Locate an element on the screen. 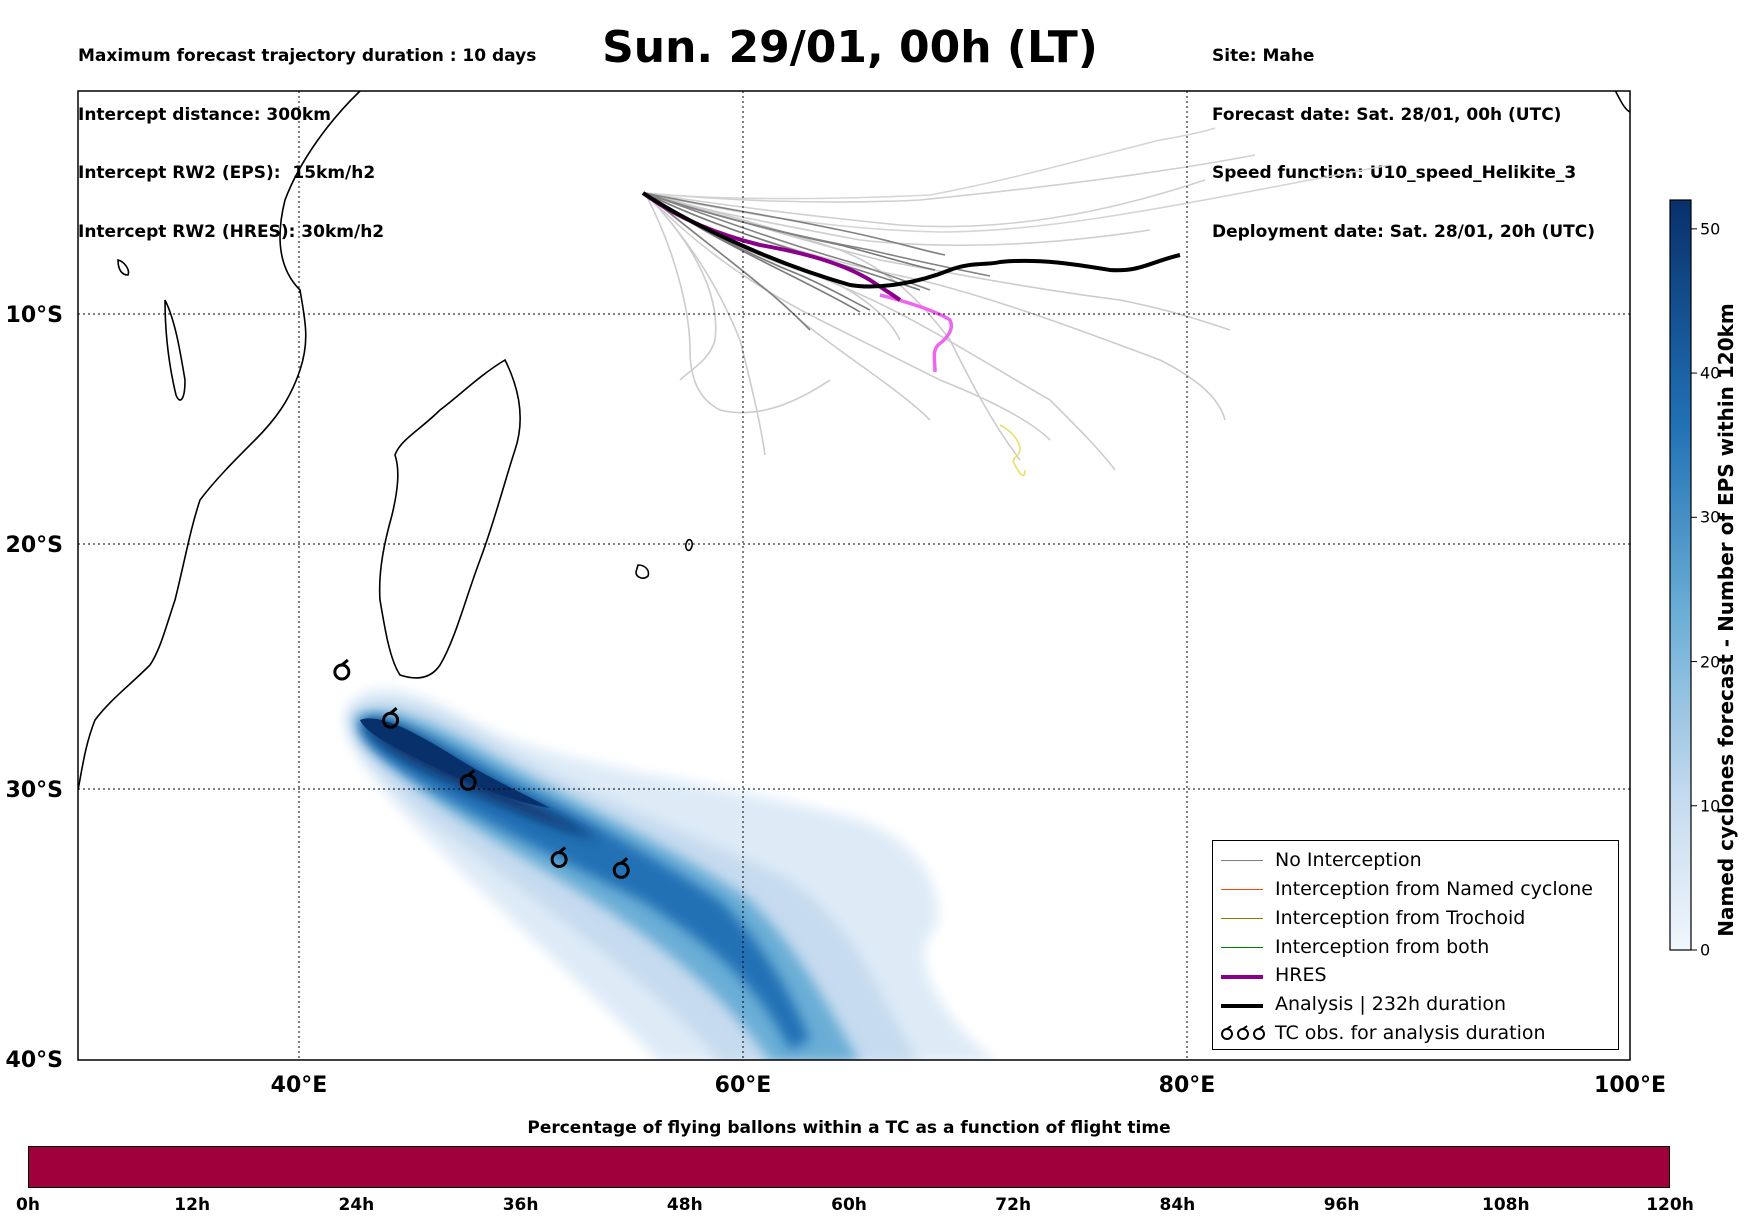  trochoid-trajectory is located at coordinates (1012, 450).